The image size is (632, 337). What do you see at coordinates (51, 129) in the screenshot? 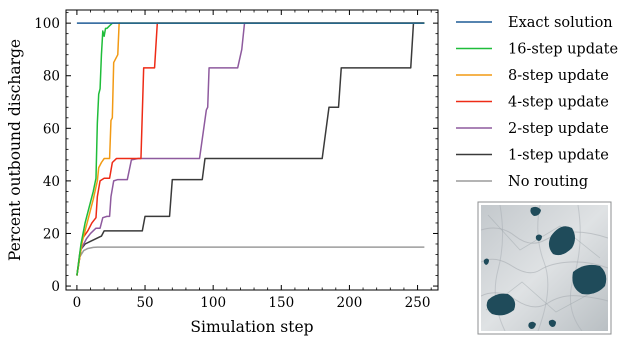
I see `y-tick-label: 60` at bounding box center [51, 129].